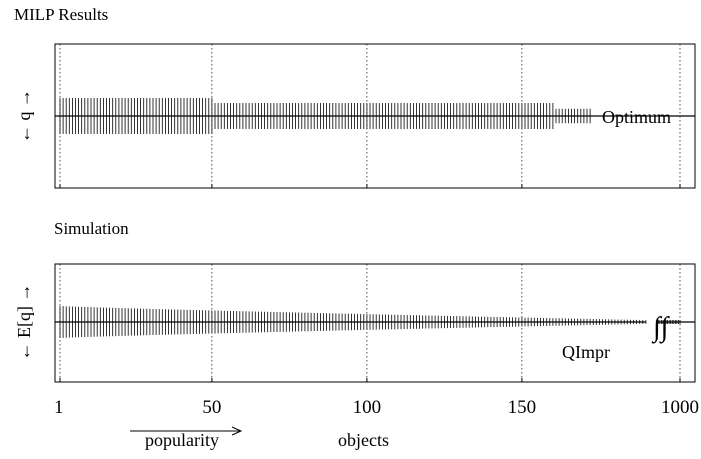 This screenshot has width=701, height=459. Describe the element at coordinates (636, 117) in the screenshot. I see `panel1-annotation: Optimum` at that location.